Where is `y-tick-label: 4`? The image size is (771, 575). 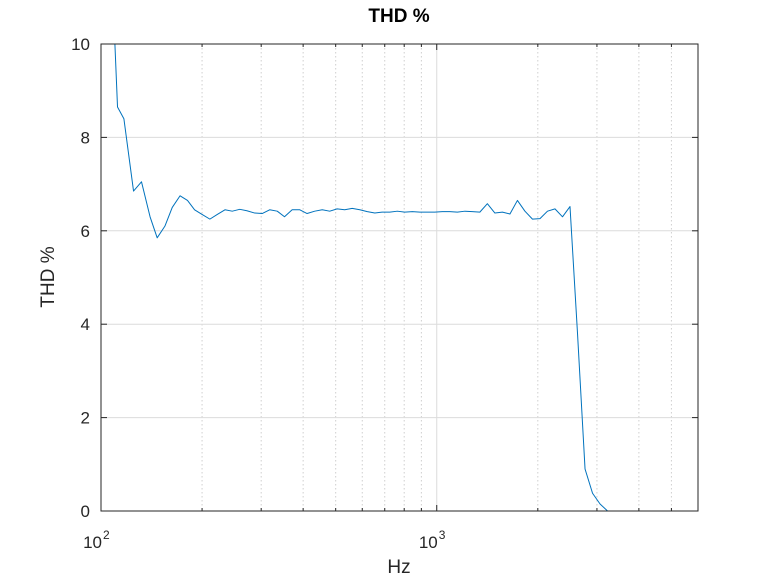
y-tick-label: 4 is located at coordinates (85, 324).